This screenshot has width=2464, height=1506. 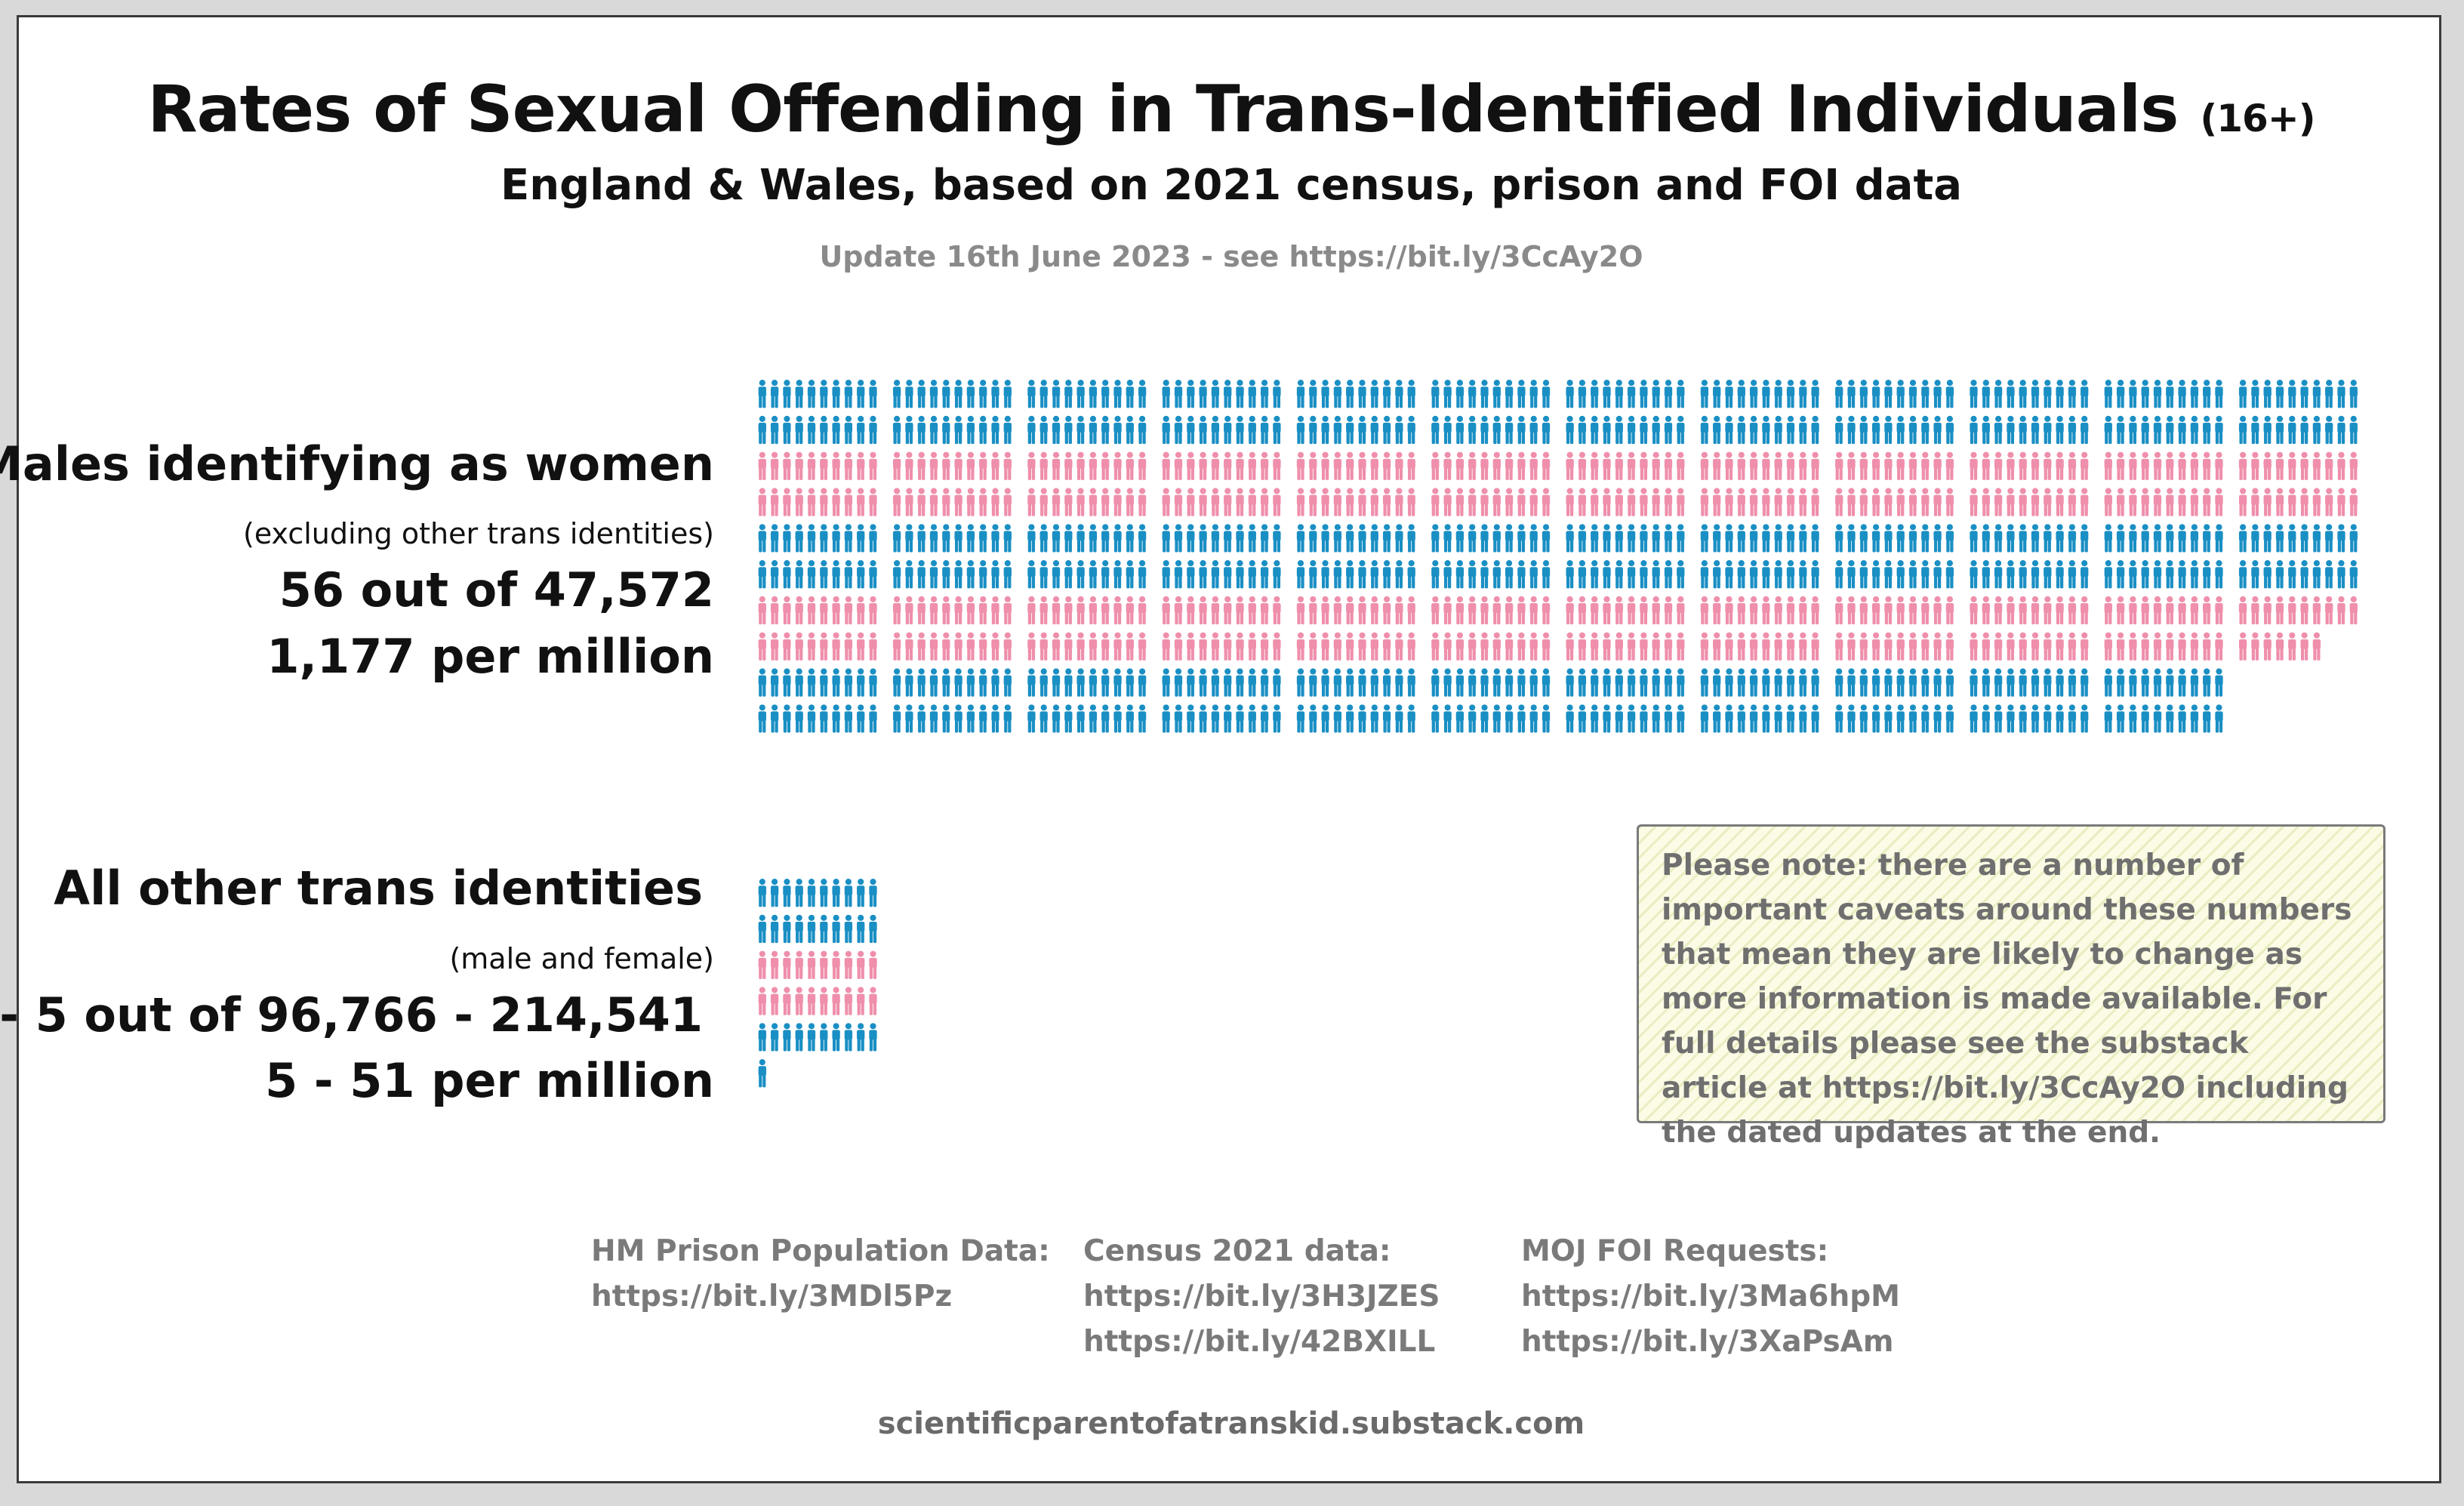 I want to click on source-prison-link: https://bit.ly/3MDl5Pz, so click(x=772, y=1297).